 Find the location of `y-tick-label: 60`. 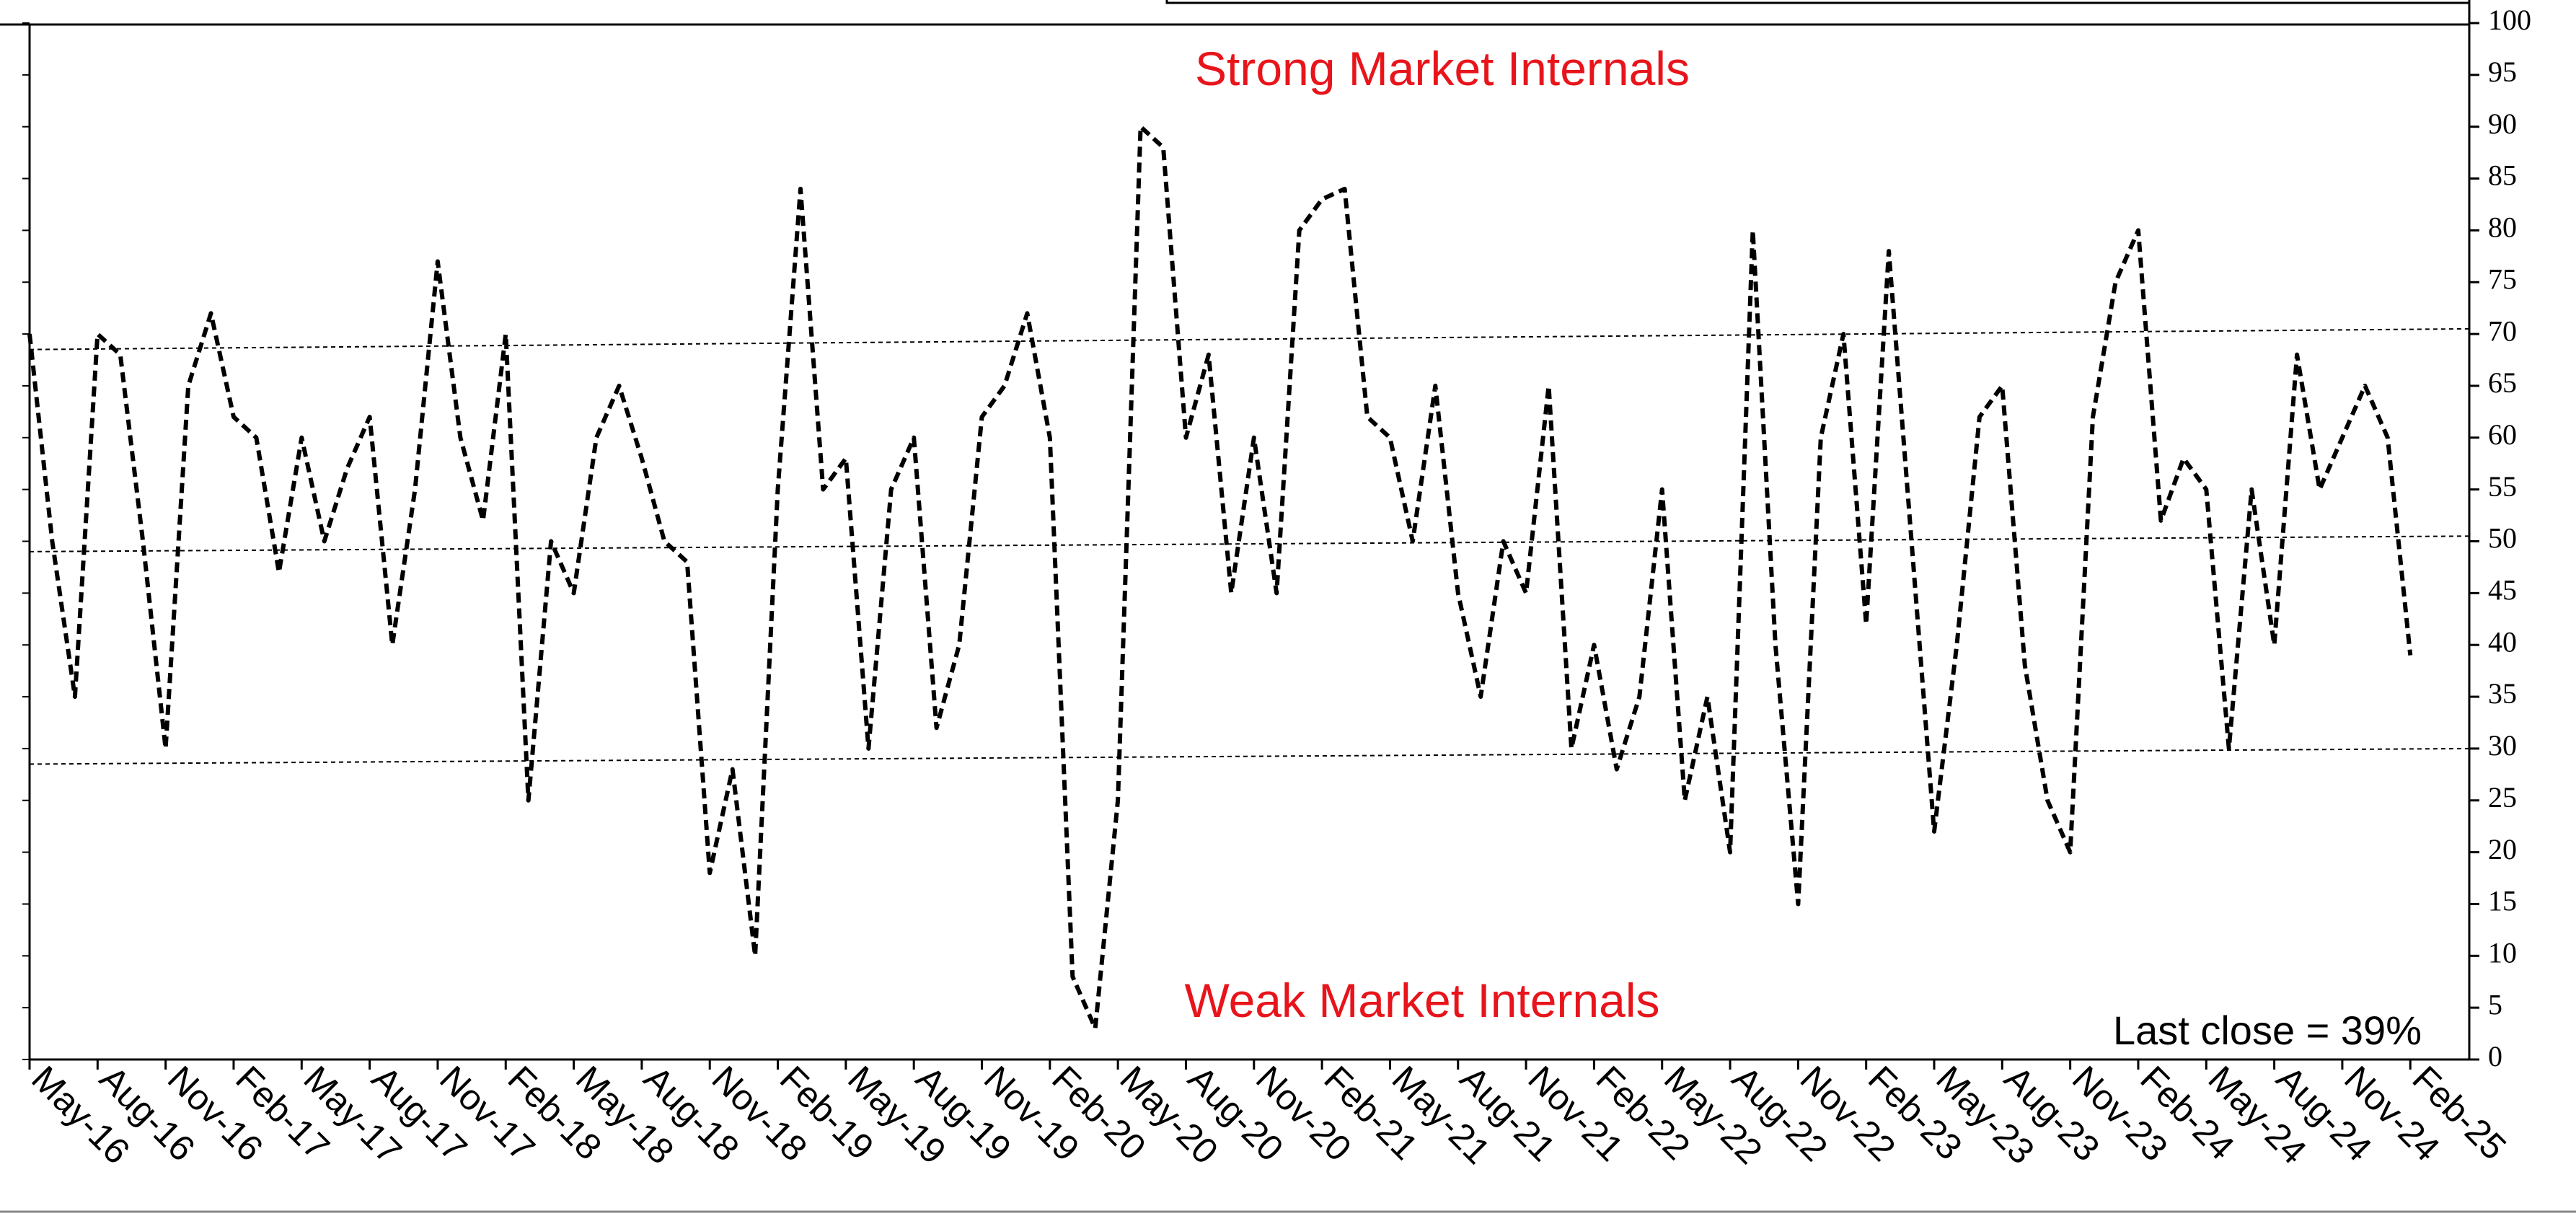

y-tick-label: 60 is located at coordinates (2502, 435).